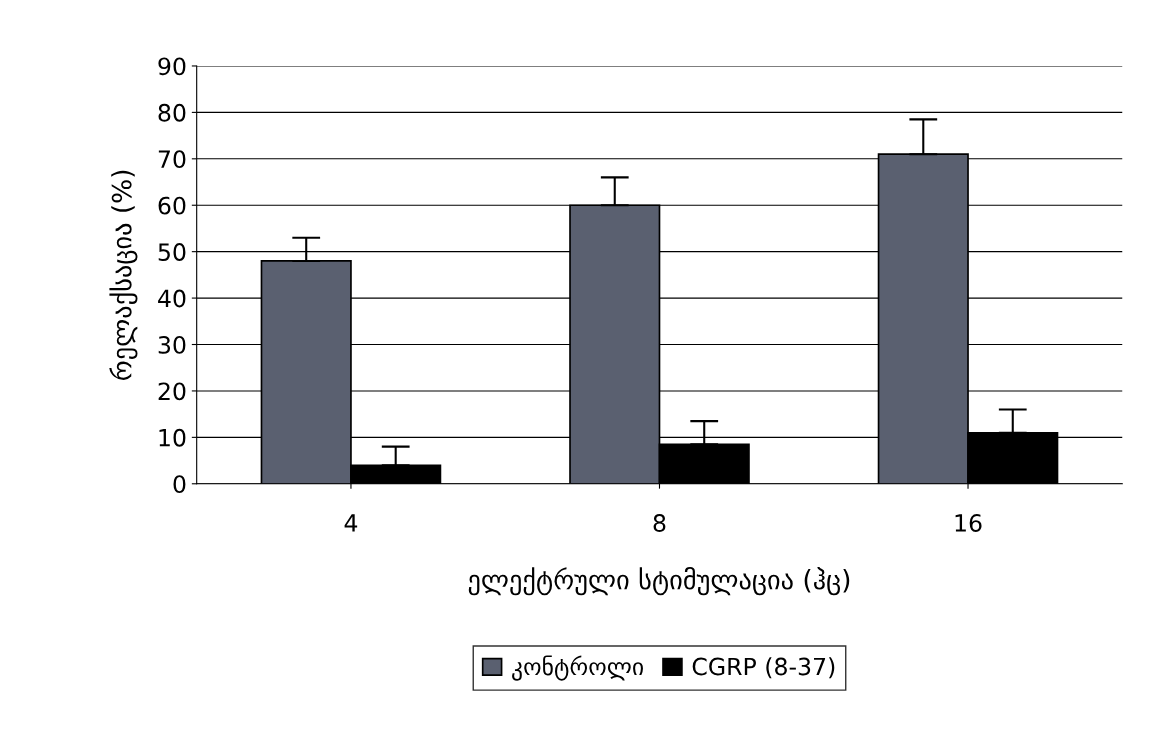 The image size is (1157, 733). Describe the element at coordinates (577, 668) in the screenshot. I see `legend-label: კონტროლი` at that location.